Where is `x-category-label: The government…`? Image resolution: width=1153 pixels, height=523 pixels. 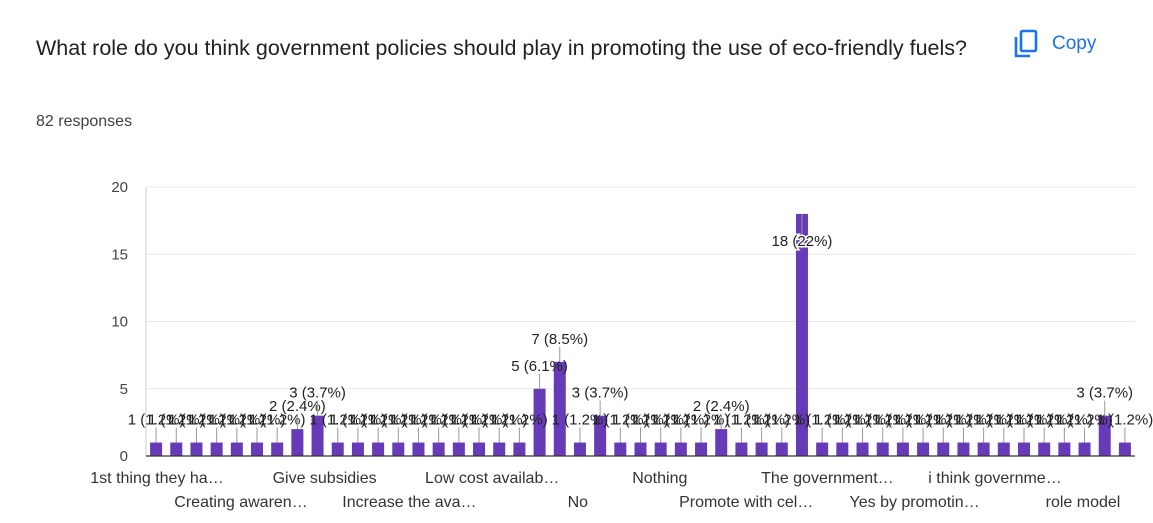
x-category-label: The government… is located at coordinates (827, 478).